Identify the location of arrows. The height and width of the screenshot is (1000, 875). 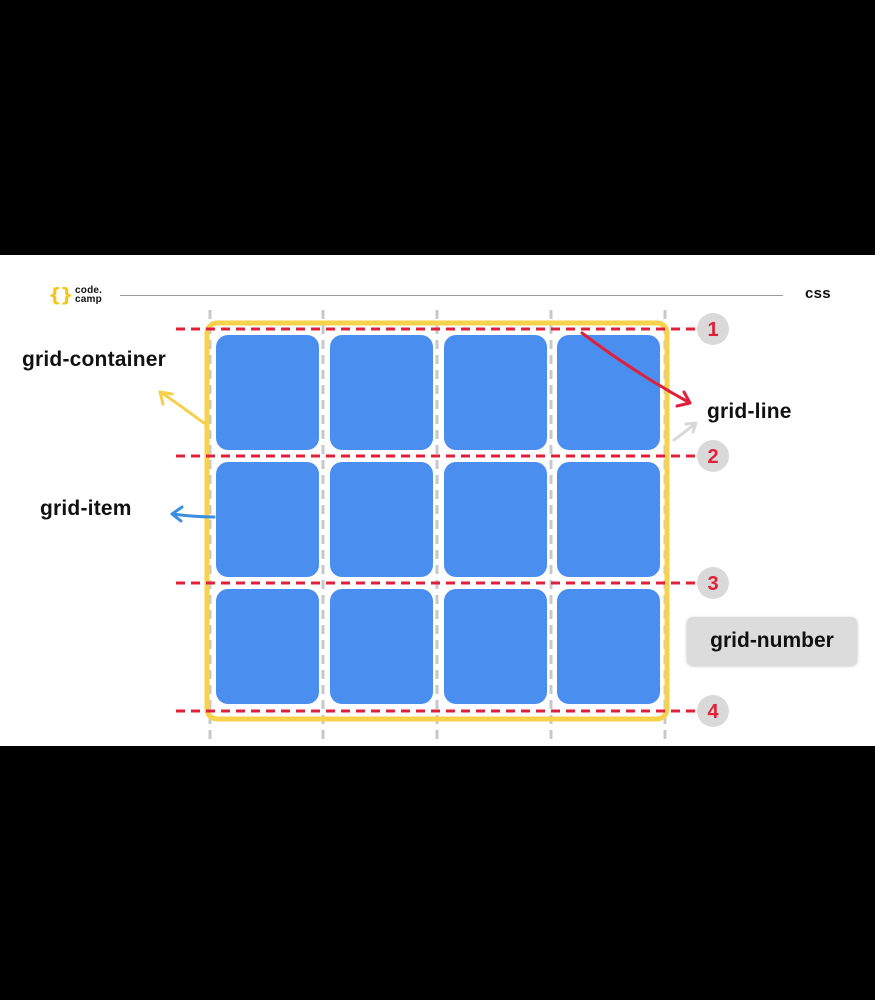
(428, 427).